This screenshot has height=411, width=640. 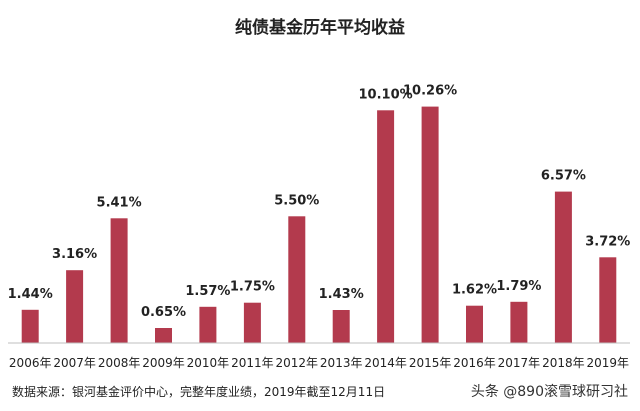 What do you see at coordinates (385, 363) in the screenshot?
I see `x-tick-label: 2014年` at bounding box center [385, 363].